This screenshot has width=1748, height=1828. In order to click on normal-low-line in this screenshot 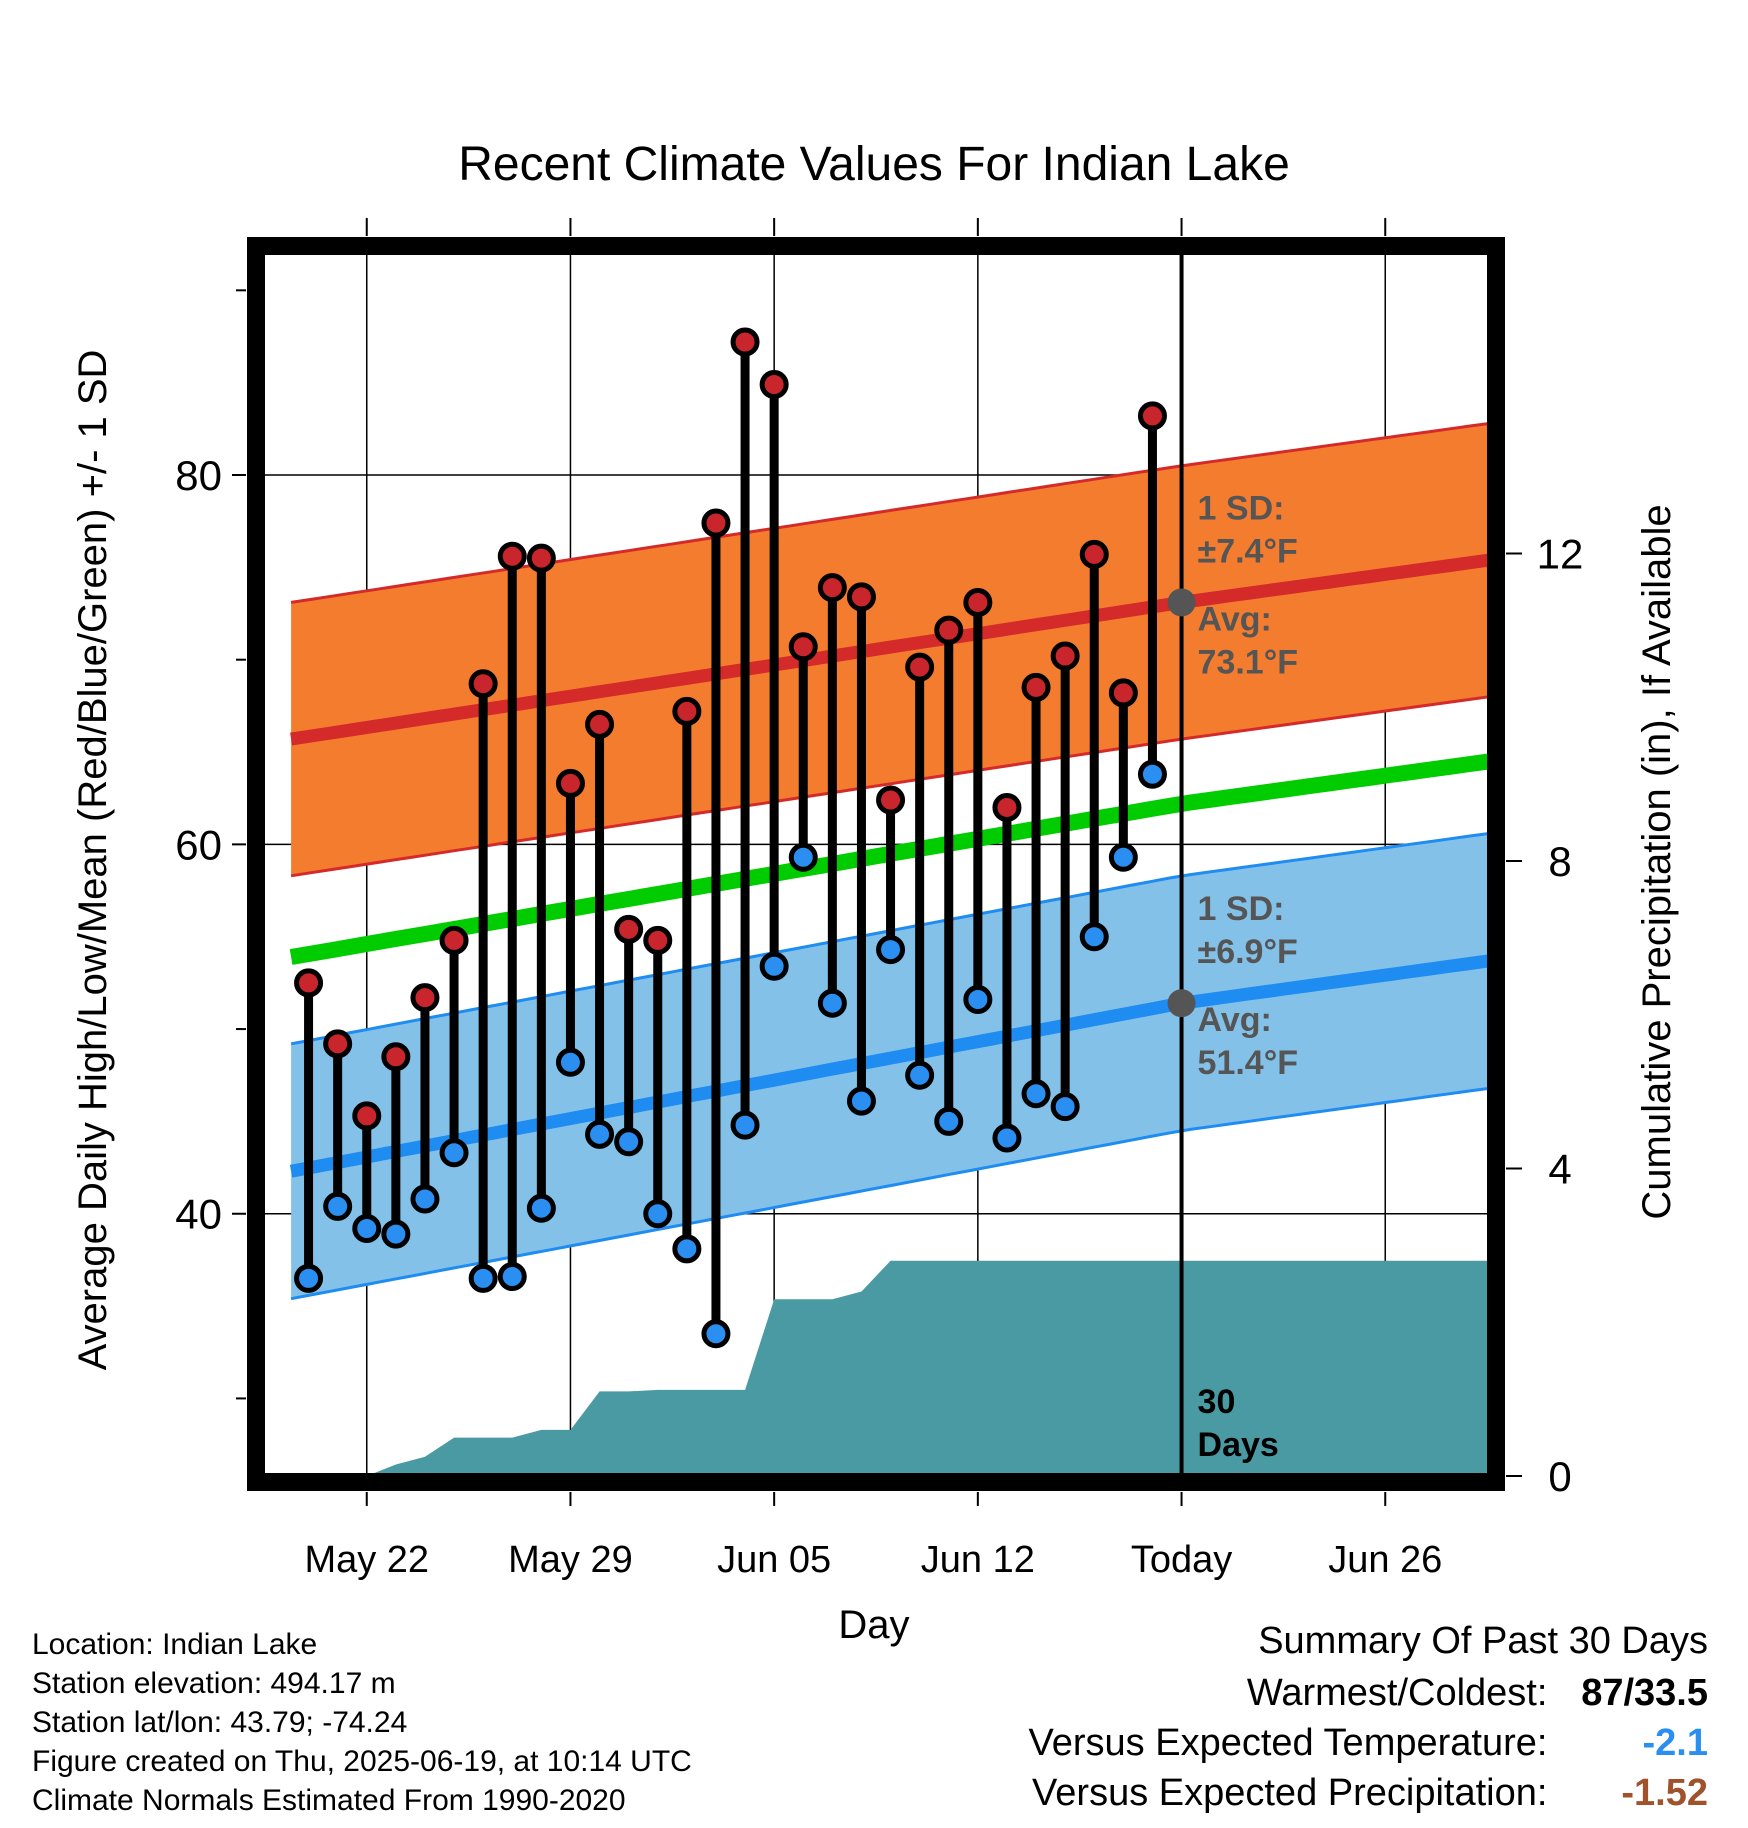, I will do `click(889, 1066)`.